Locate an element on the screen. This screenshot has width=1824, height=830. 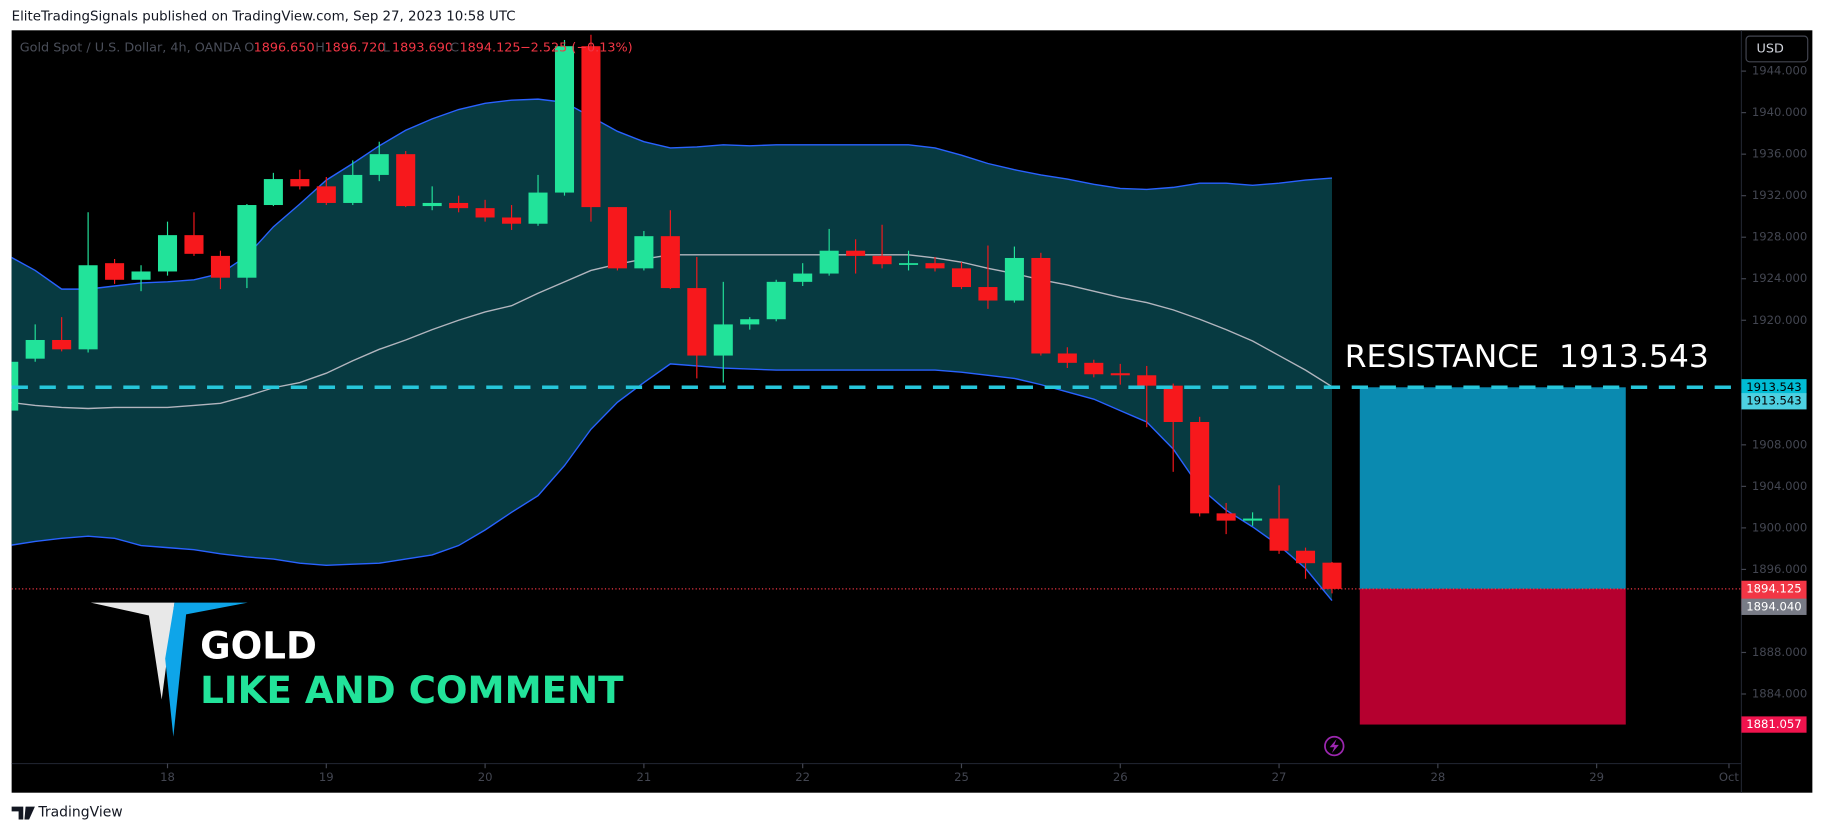
change-value: −2.525 (−0.13%) is located at coordinates (576, 47).